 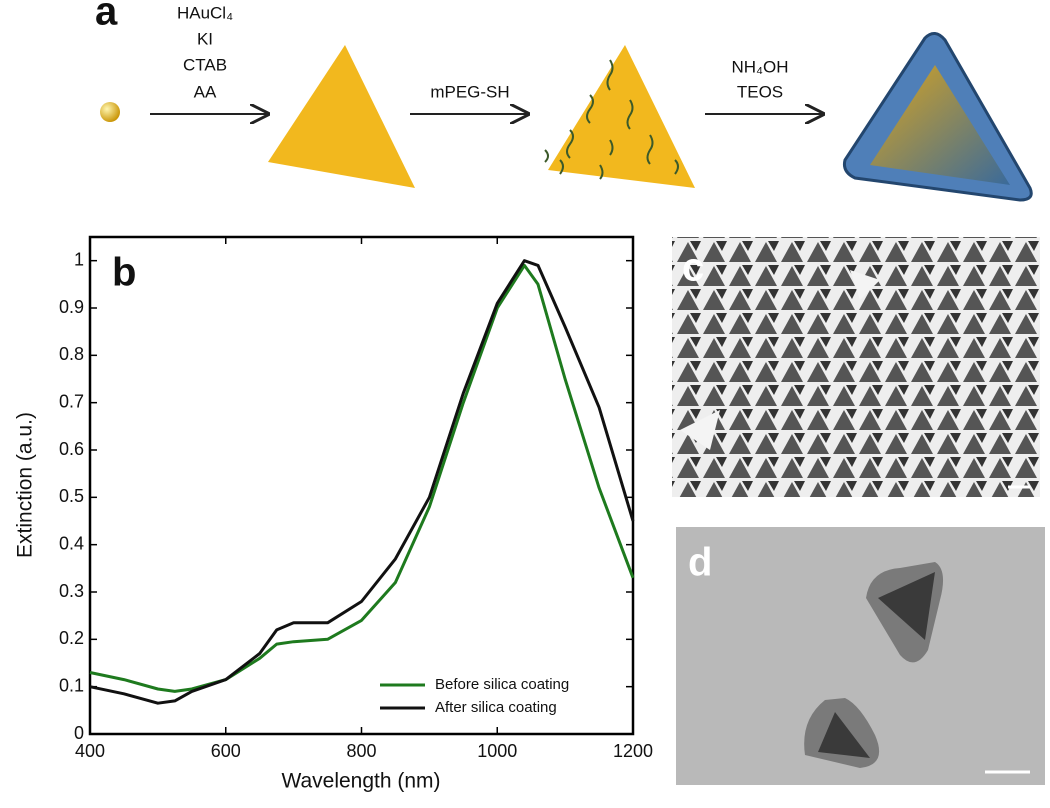 What do you see at coordinates (71, 543) in the screenshot?
I see `y-tick-label: 0.4` at bounding box center [71, 543].